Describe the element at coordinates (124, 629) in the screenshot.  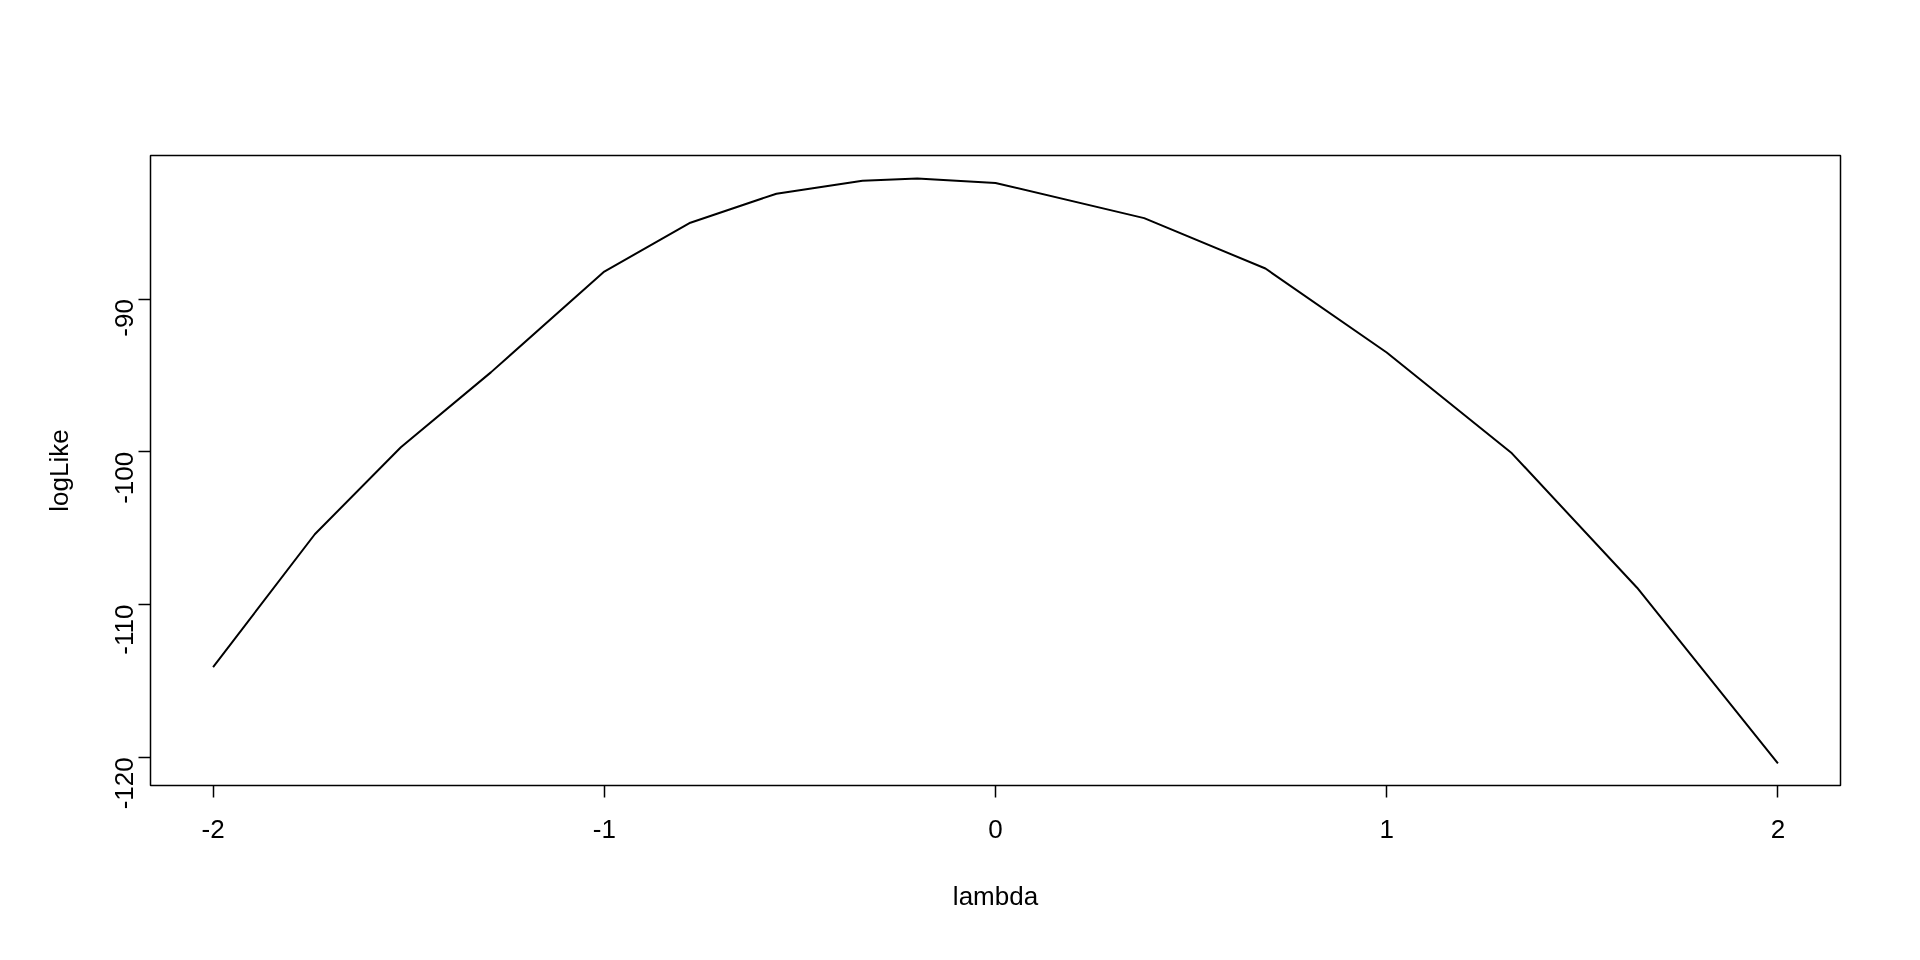
I see `y-tick-label: -110` at that location.